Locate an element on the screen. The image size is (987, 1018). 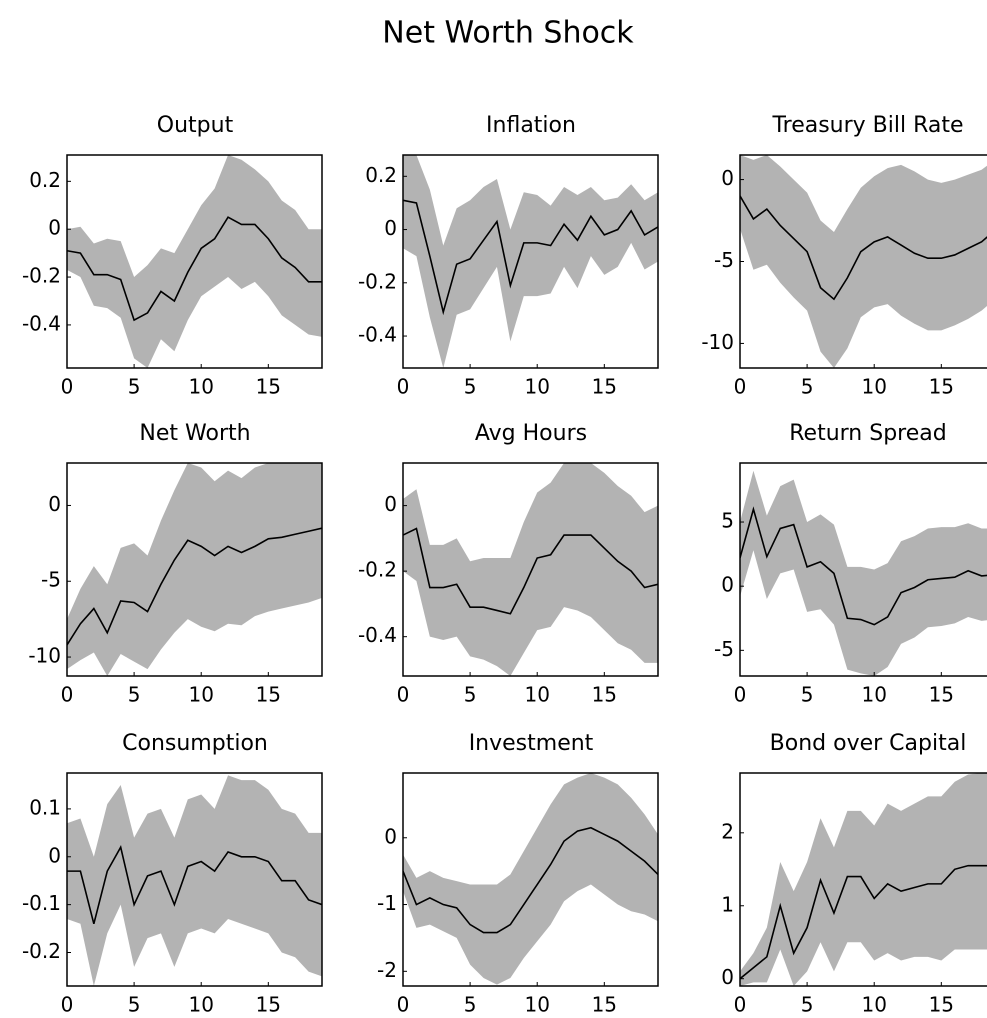
panel-title: Consumption is located at coordinates (195, 743).